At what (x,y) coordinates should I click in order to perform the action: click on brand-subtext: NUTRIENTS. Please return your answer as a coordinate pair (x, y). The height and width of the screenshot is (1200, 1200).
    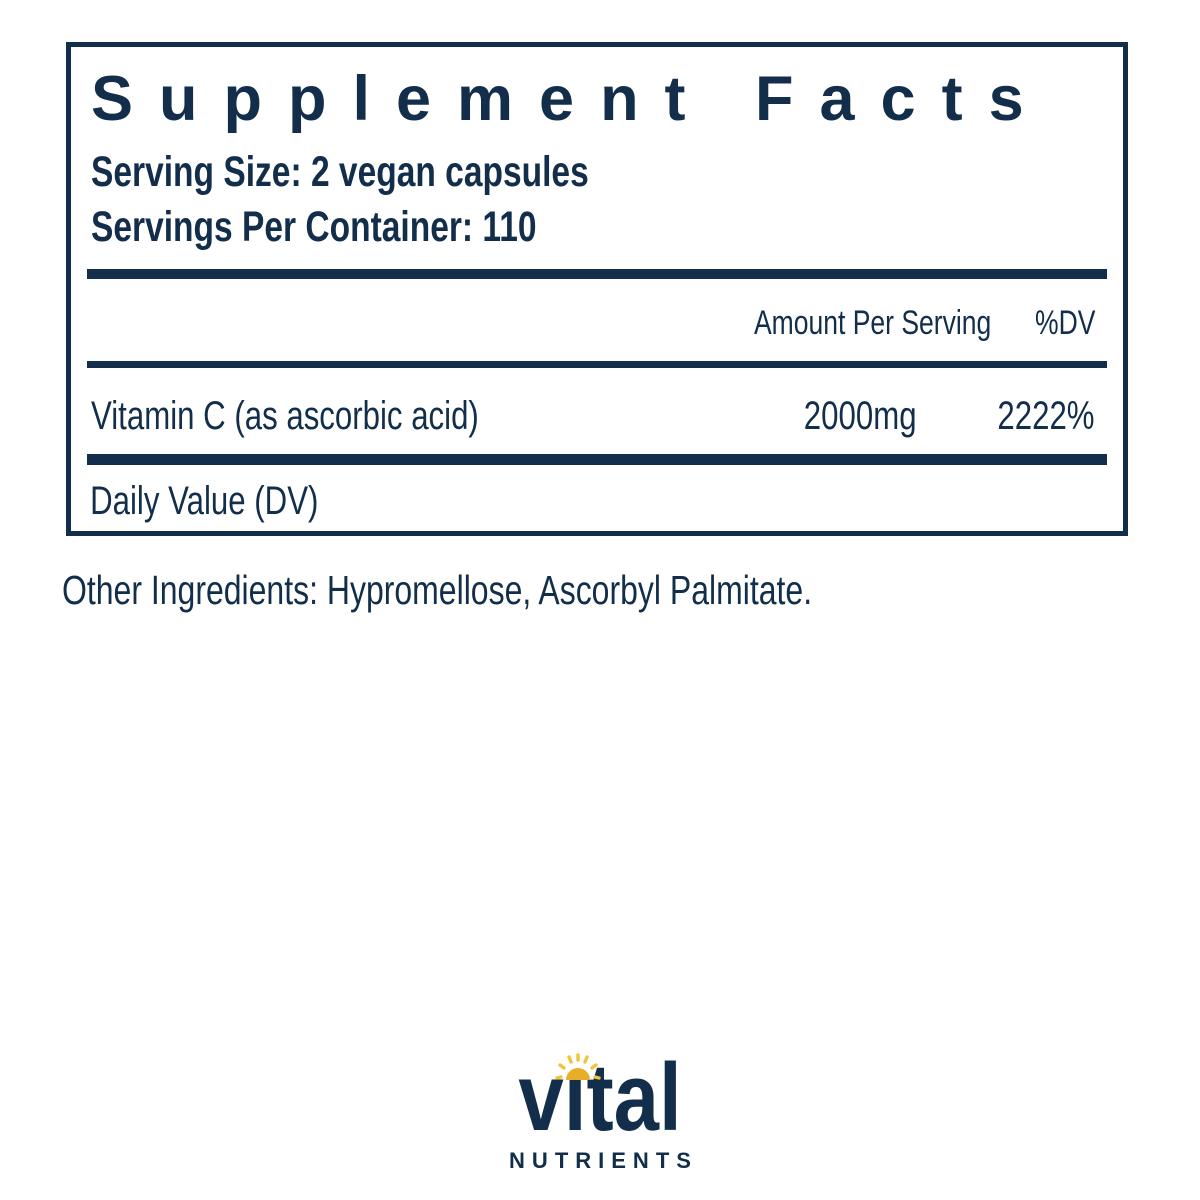
    Looking at the image, I should click on (603, 1160).